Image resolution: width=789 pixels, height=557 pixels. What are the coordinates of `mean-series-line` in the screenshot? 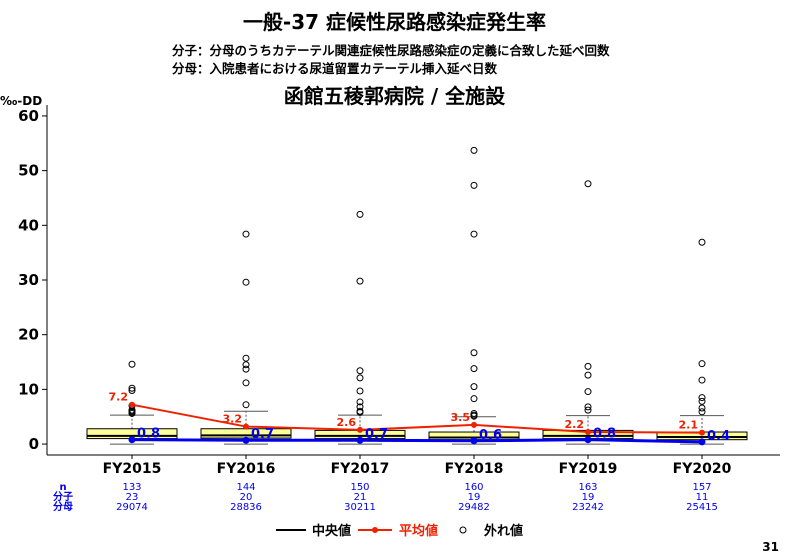 It's located at (417, 418).